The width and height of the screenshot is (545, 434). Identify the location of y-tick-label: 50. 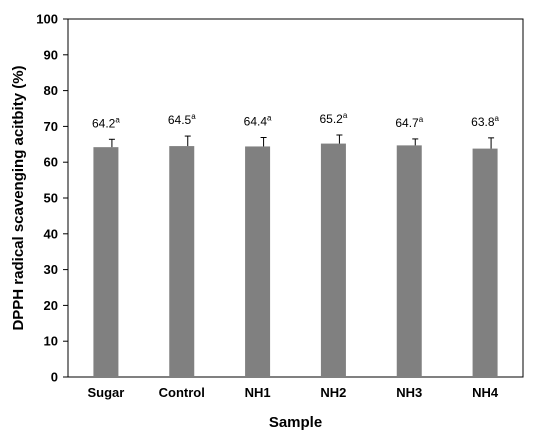
(51, 198).